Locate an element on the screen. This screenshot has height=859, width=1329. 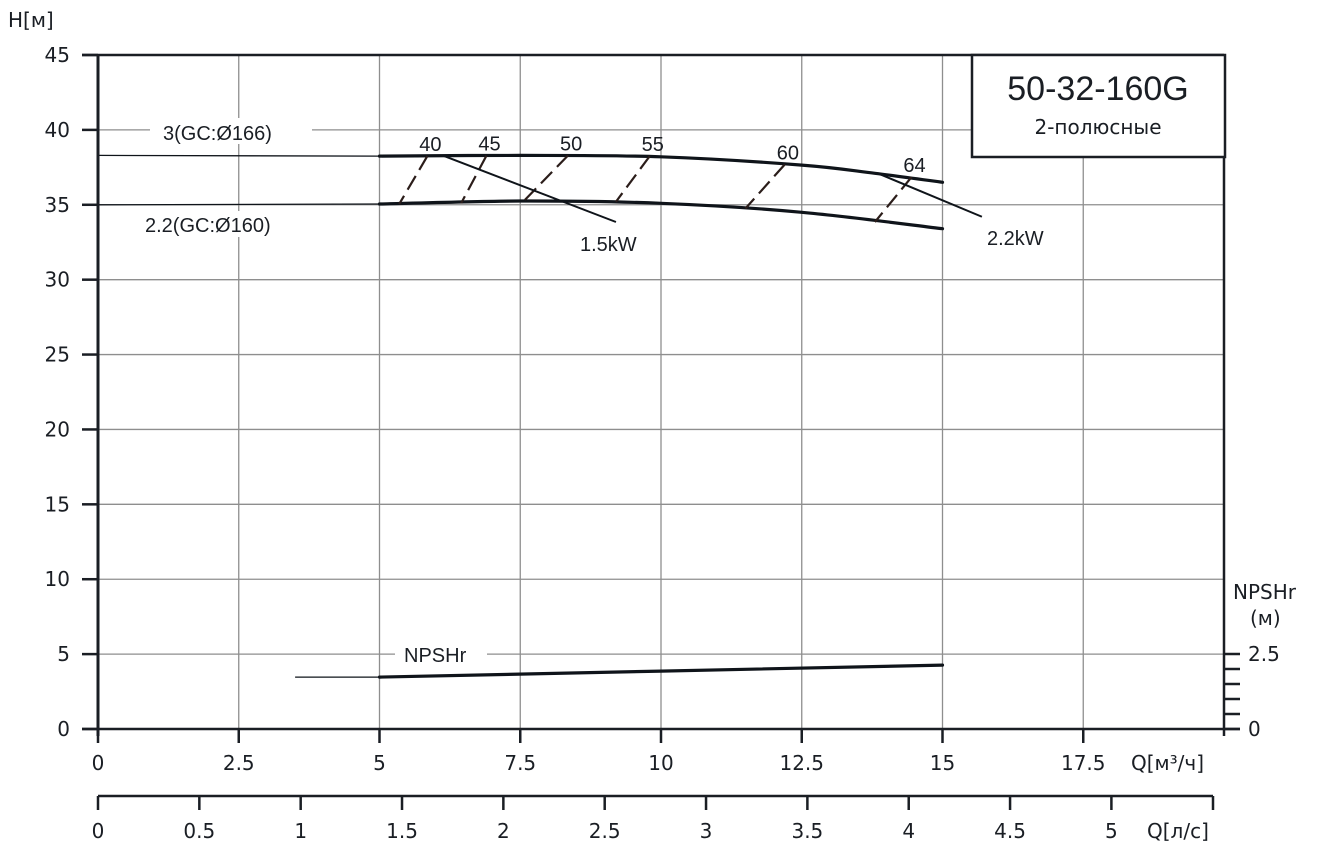
curve-thin-3-gc-166- is located at coordinates (238, 155).